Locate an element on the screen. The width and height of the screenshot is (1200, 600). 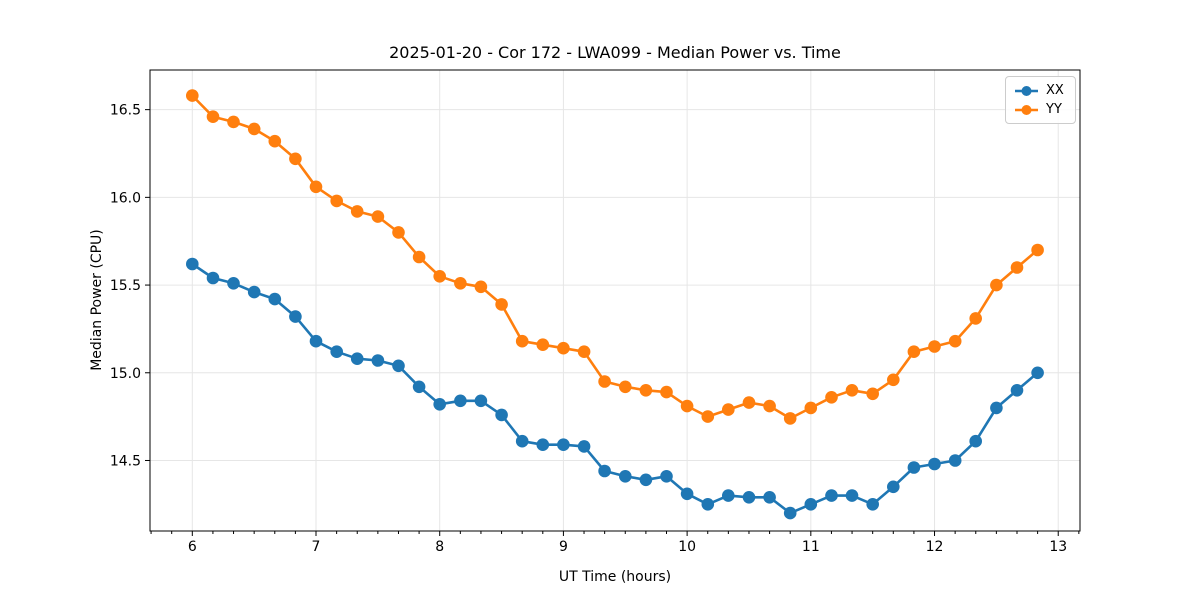
xx-series-swatch-icon is located at coordinates (1026, 90).